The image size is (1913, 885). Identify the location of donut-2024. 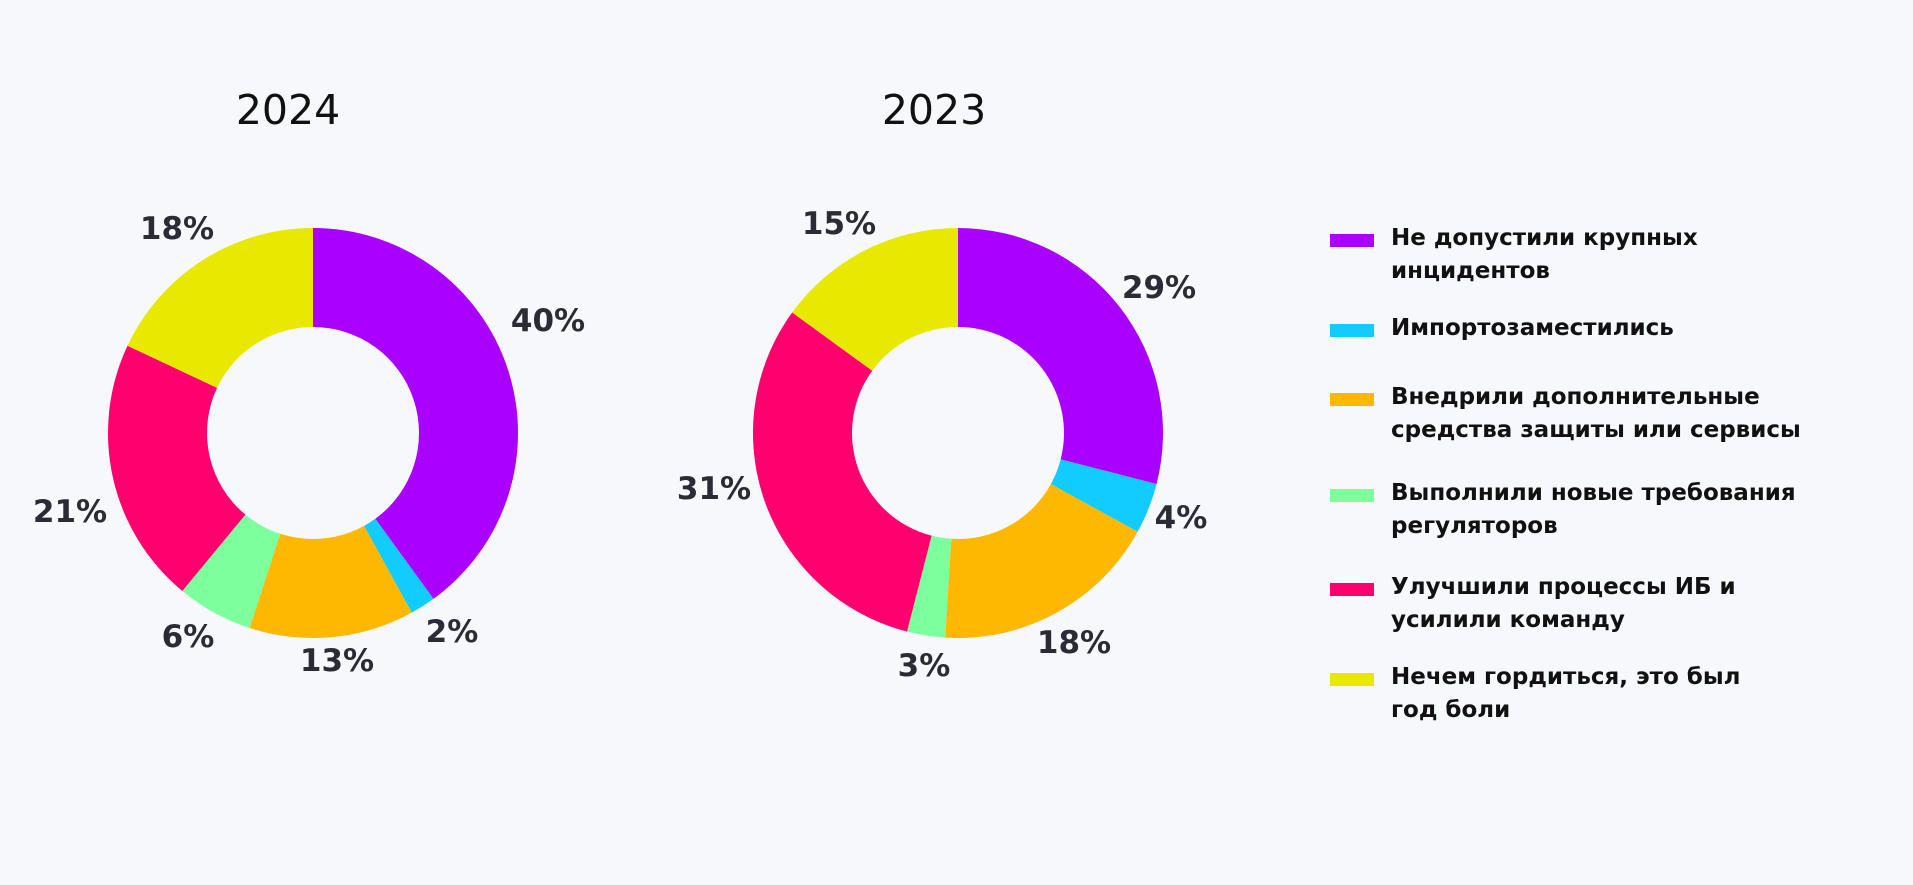
(313, 433).